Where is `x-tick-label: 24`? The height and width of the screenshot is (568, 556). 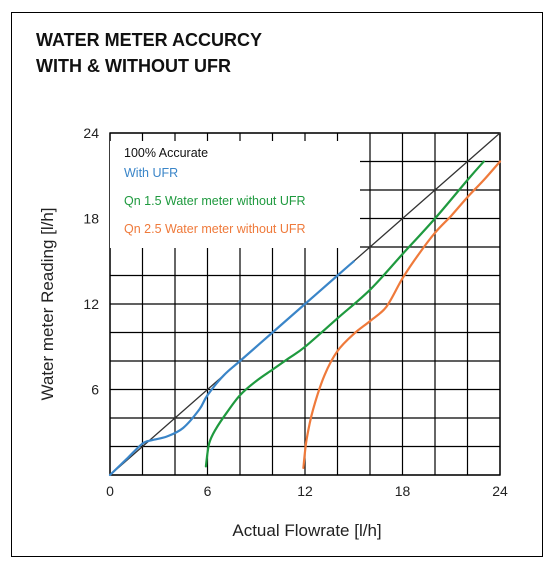
x-tick-label: 24 is located at coordinates (500, 491).